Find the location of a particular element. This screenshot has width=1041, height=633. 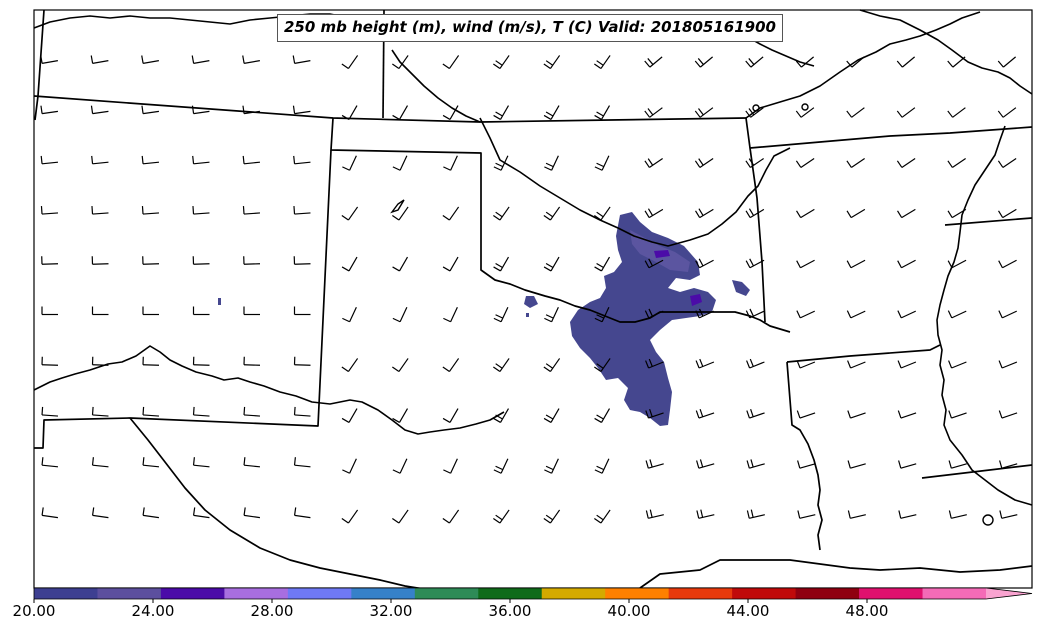

border-mo-ar is located at coordinates (891, 137).